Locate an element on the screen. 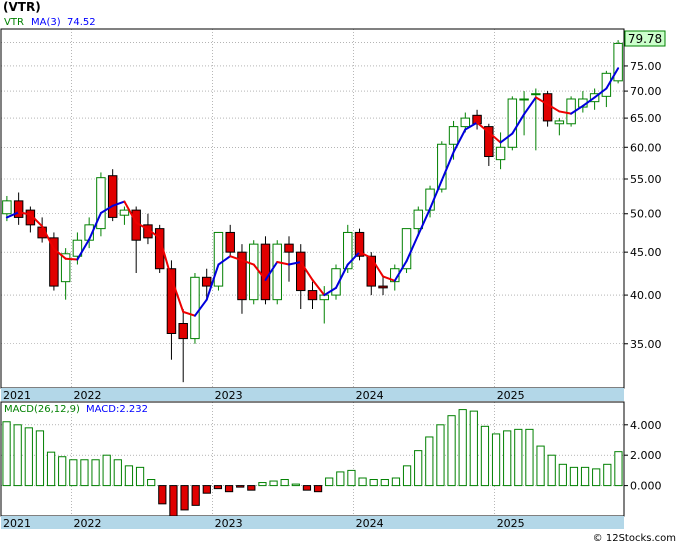 This screenshot has width=680, height=550. price-x-tick-label: 2024 is located at coordinates (370, 395).